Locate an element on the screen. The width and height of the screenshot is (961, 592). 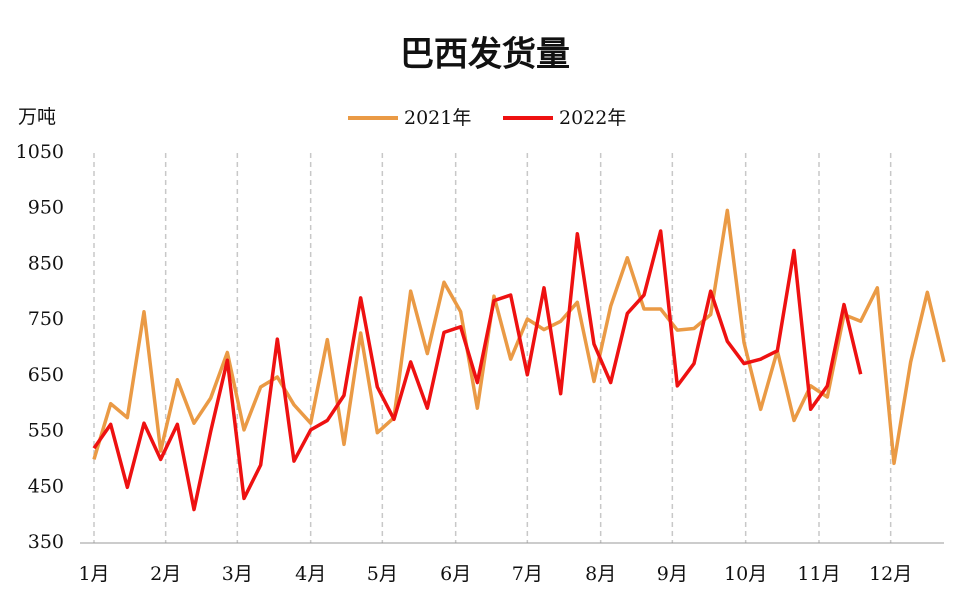
y-tick-label: 1050 is located at coordinates (40, 152).